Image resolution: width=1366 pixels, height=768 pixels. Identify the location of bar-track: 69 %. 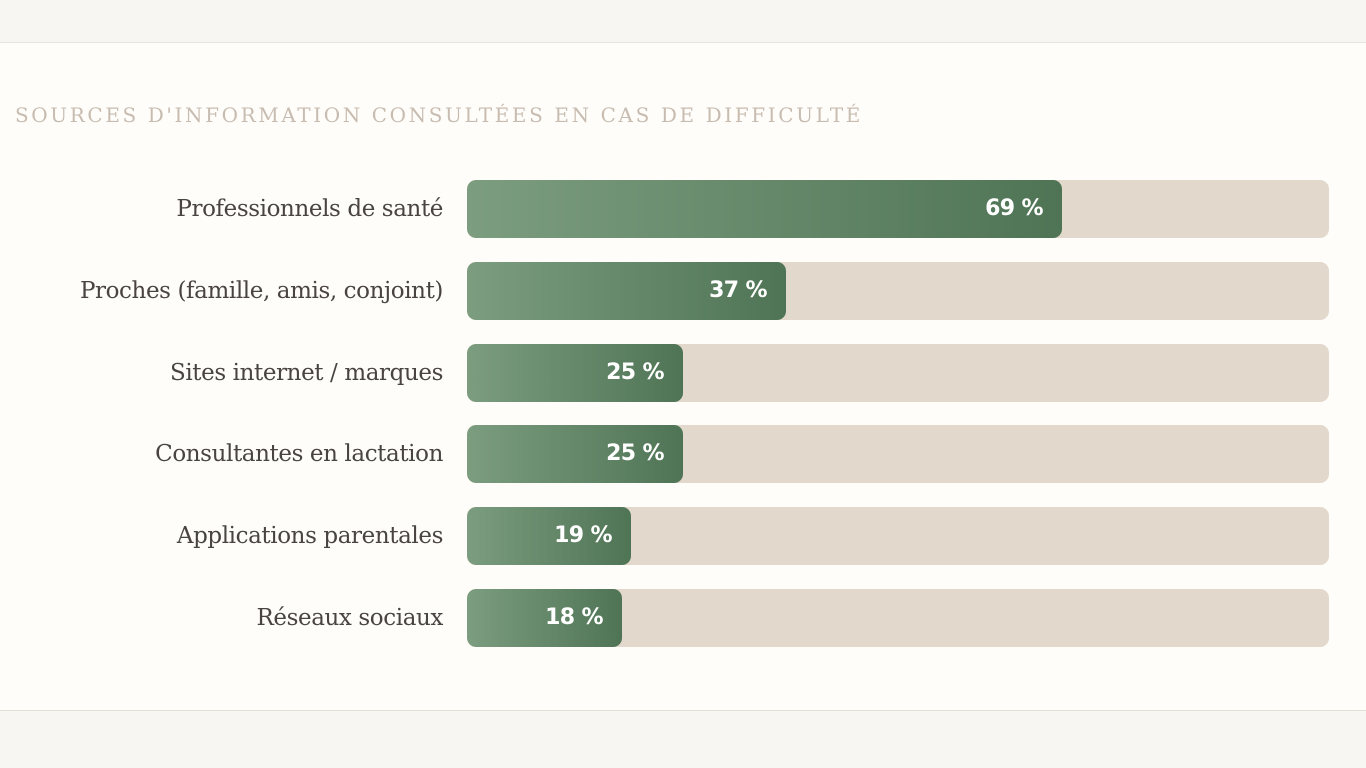
(898, 209).